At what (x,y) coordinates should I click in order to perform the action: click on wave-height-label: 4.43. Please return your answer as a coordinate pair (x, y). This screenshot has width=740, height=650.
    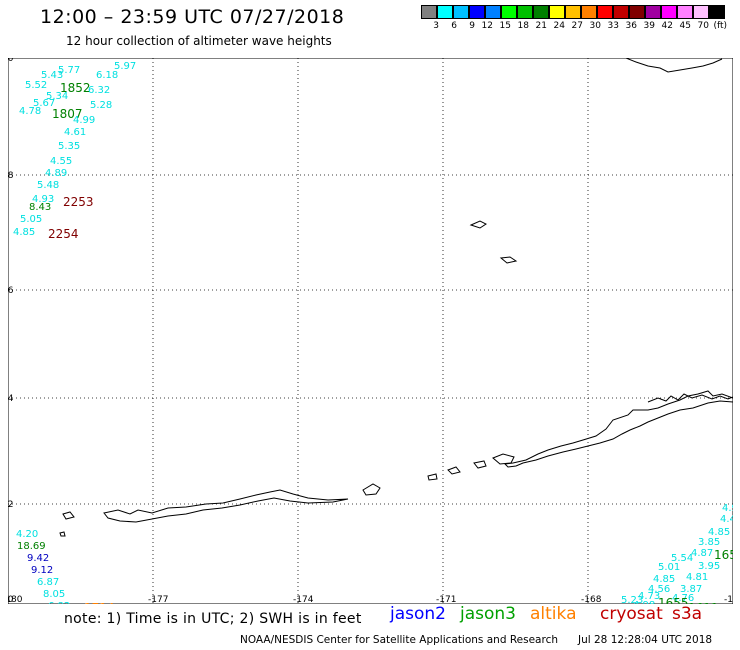
    Looking at the image, I should click on (726, 519).